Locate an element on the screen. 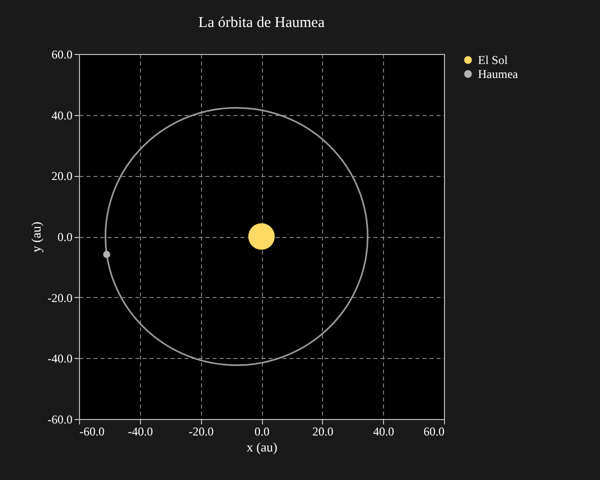 The height and width of the screenshot is (480, 600). x-tick-label: -20.0 is located at coordinates (201, 431).